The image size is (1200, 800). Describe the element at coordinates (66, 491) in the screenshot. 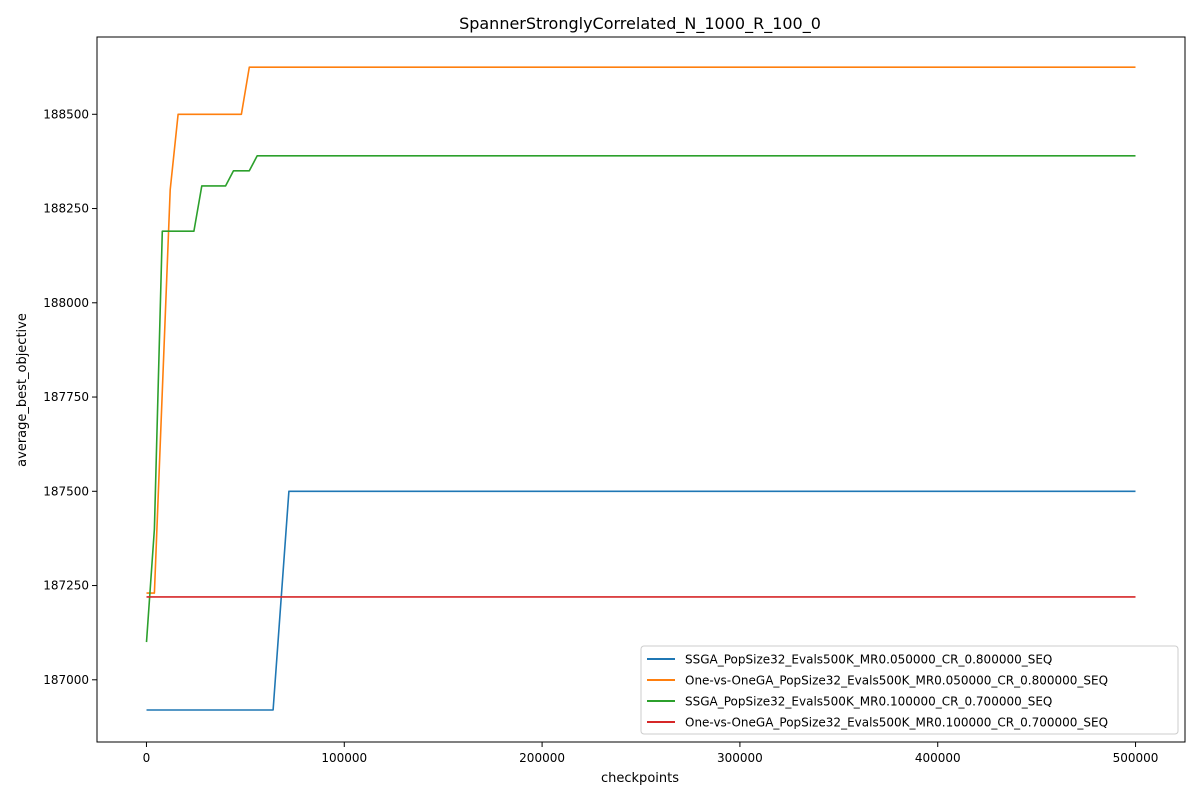

I see `y-tick-label: 187500` at that location.